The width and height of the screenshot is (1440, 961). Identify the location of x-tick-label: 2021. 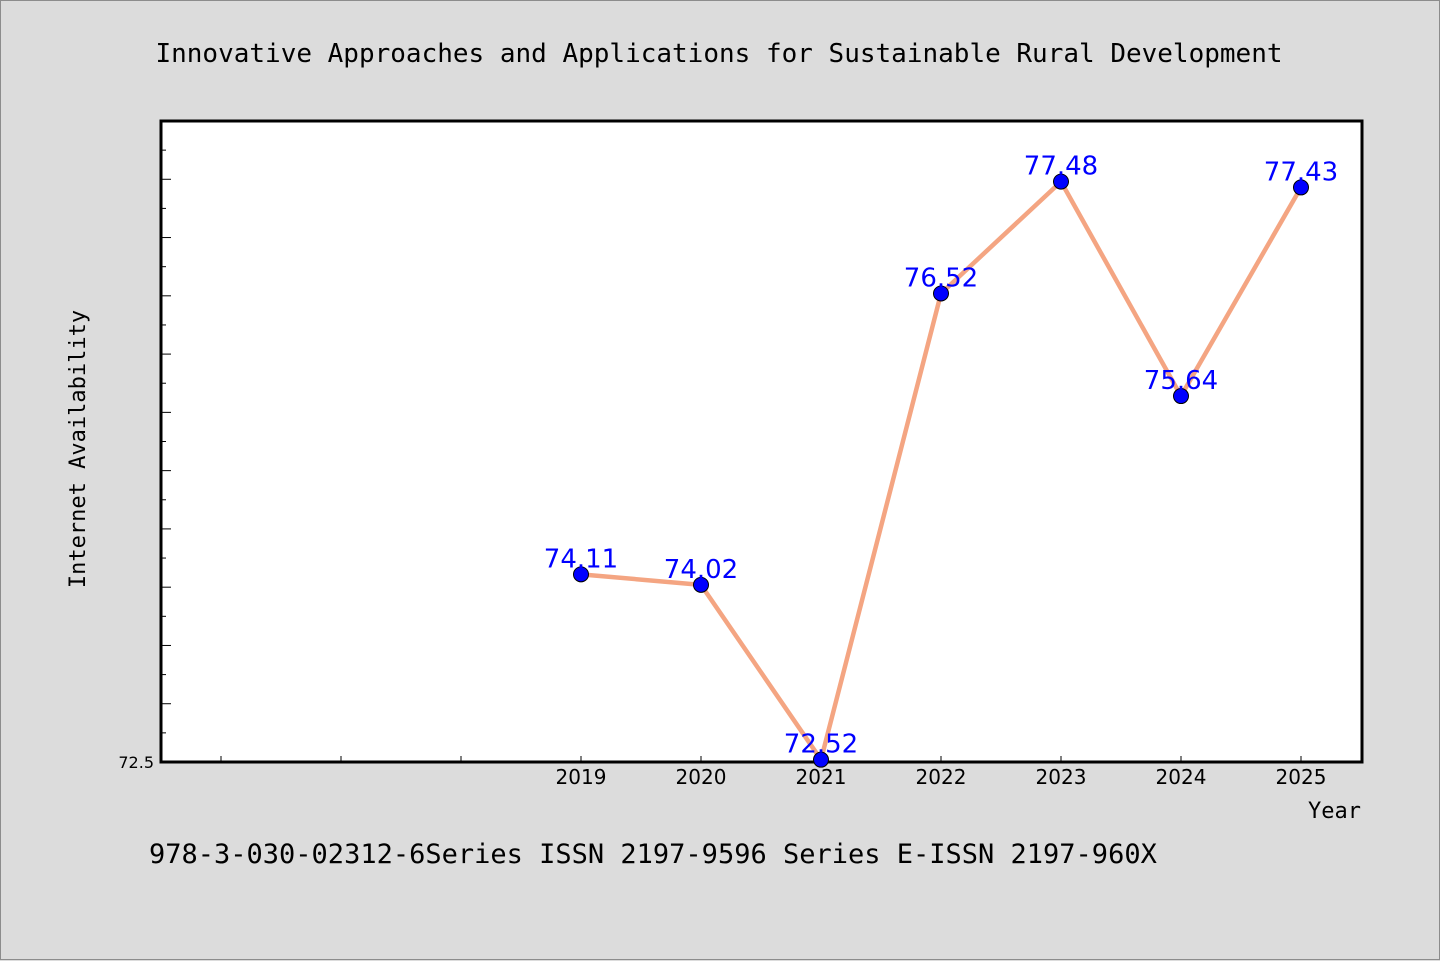
(821, 777).